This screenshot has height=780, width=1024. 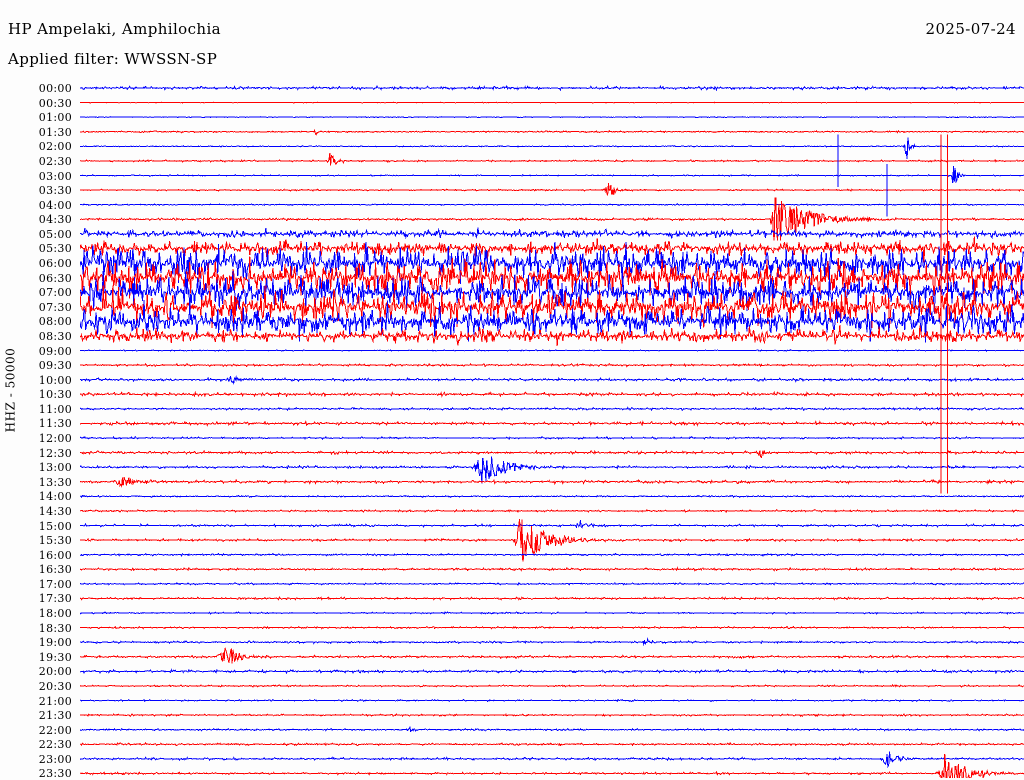 What do you see at coordinates (55, 686) in the screenshot?
I see `time-tick-2030: 20:30` at bounding box center [55, 686].